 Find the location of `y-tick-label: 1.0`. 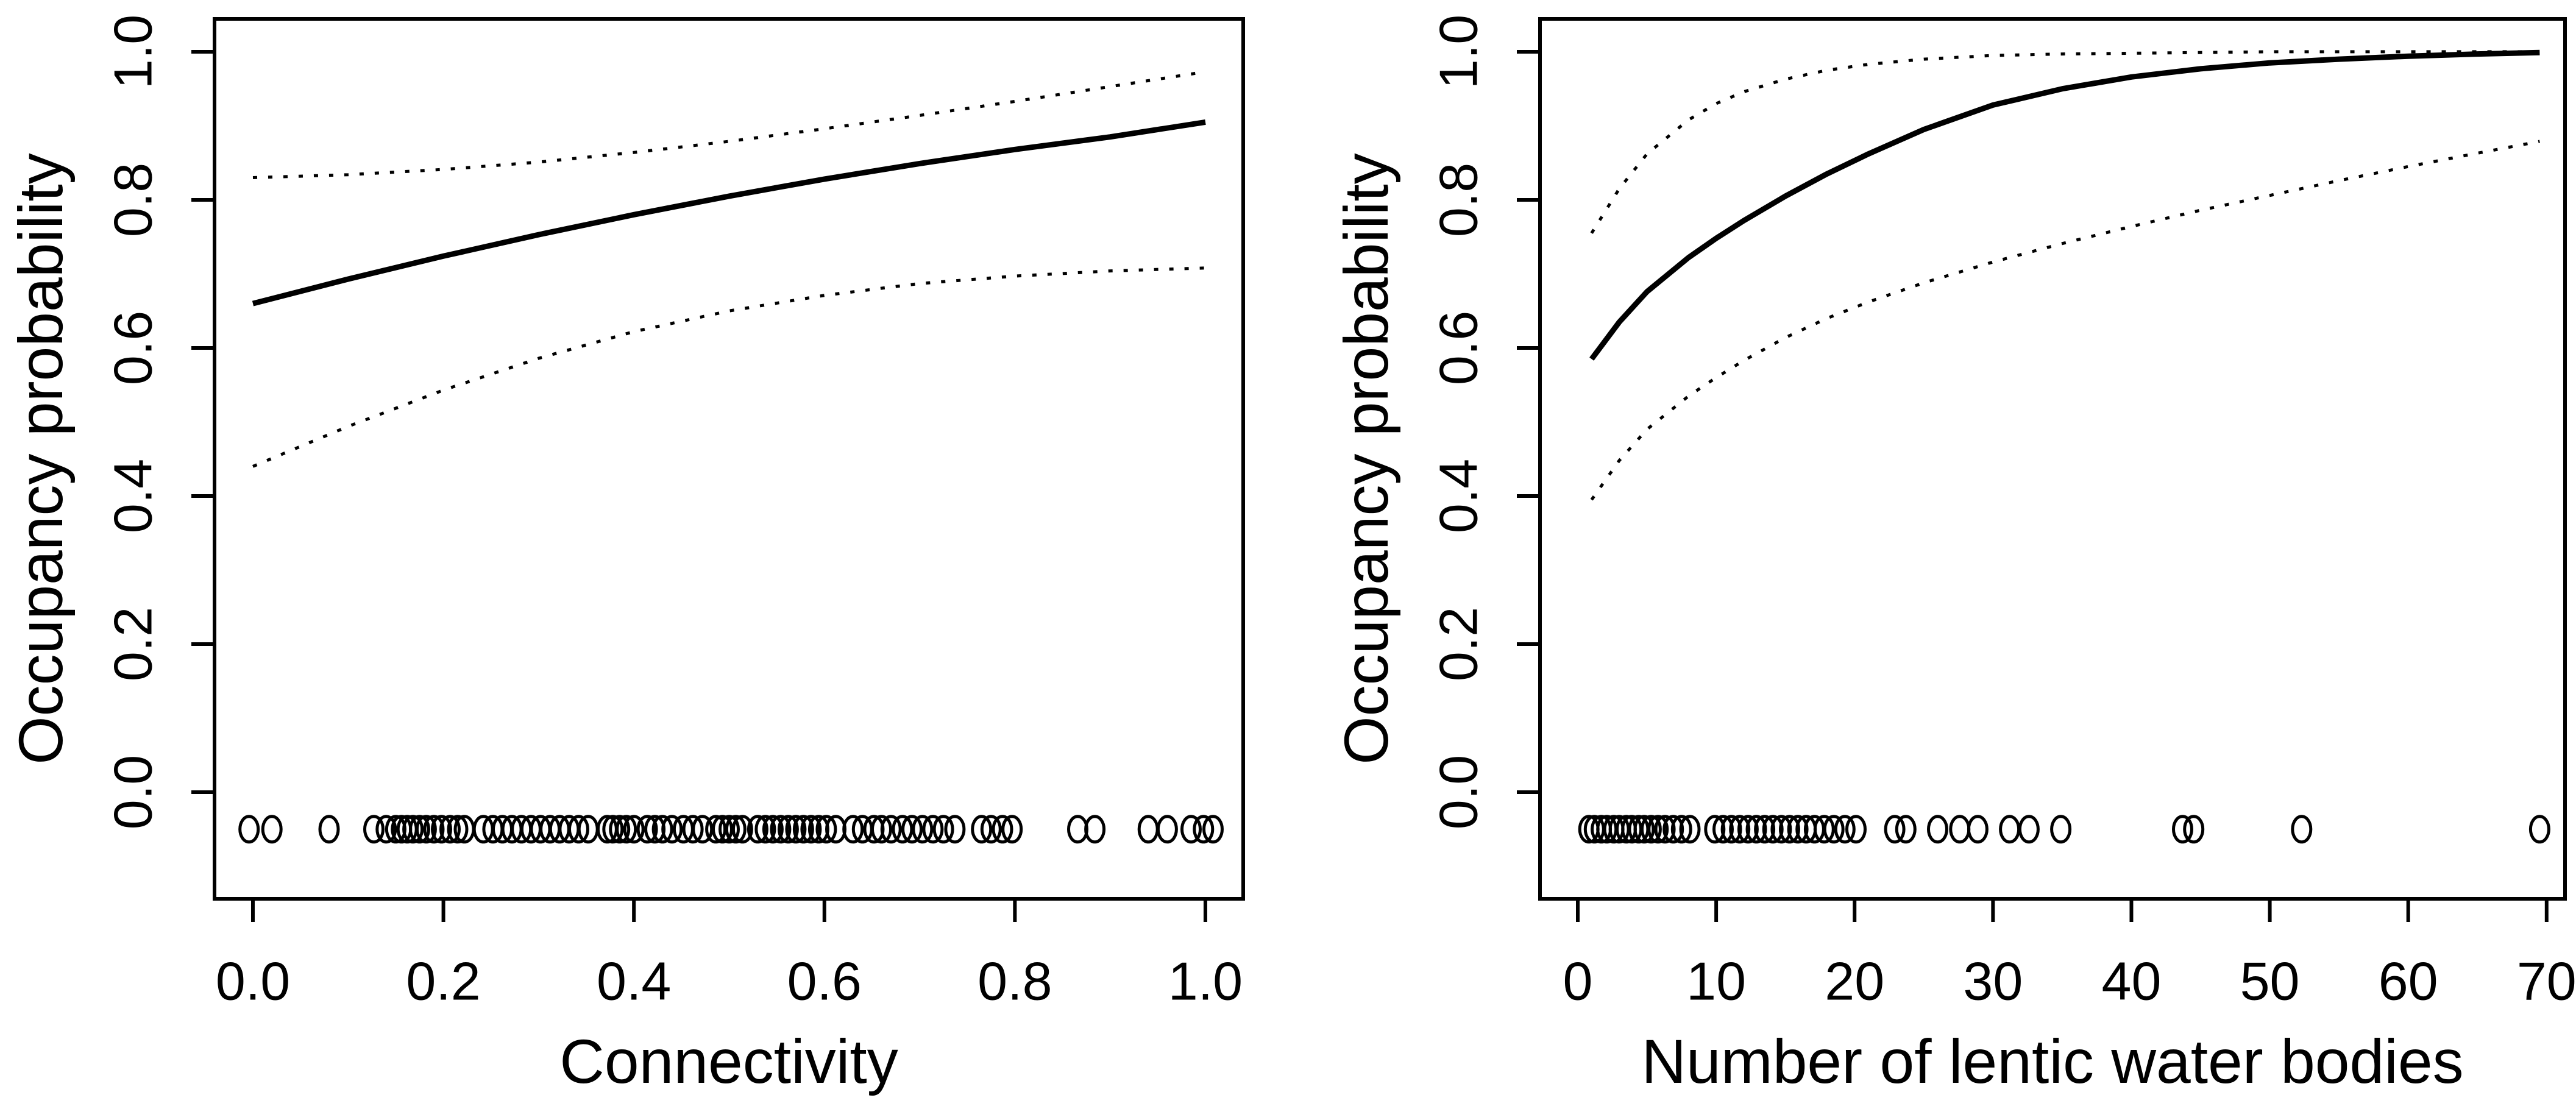

y-tick-label: 1.0 is located at coordinates (1459, 52).